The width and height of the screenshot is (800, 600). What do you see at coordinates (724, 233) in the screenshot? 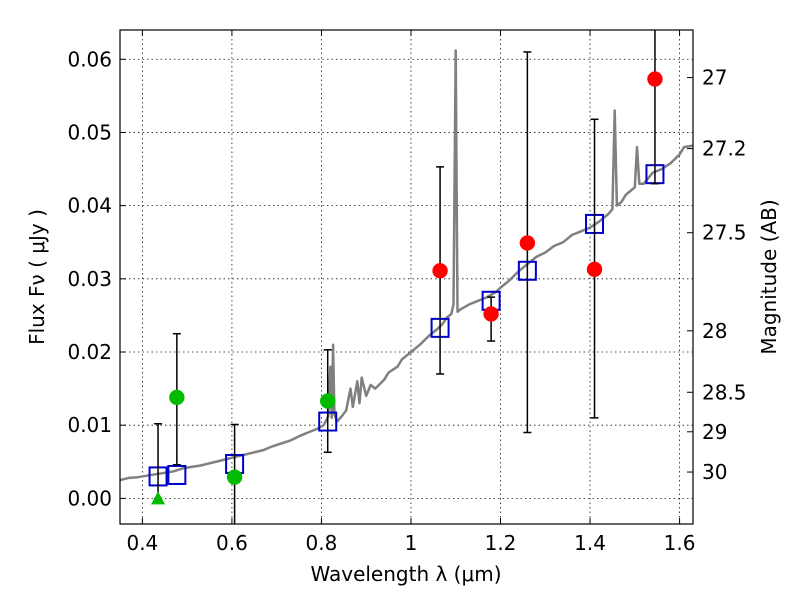
I see `right-tick-label: 27.5` at bounding box center [724, 233].